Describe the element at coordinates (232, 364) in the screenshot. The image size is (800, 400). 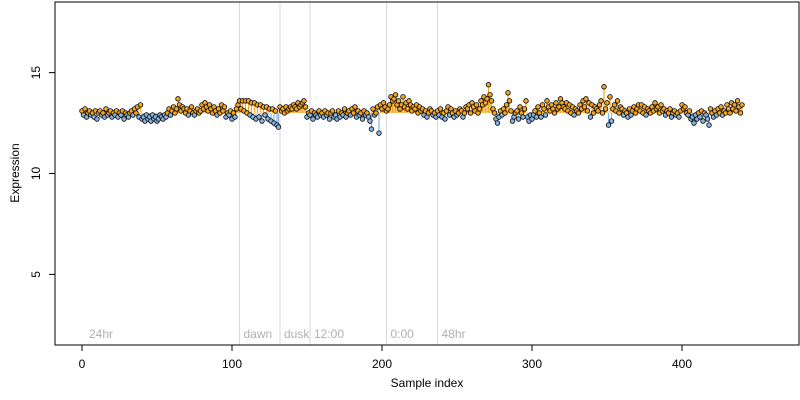
I see `x-tick-label-1: 100` at that location.